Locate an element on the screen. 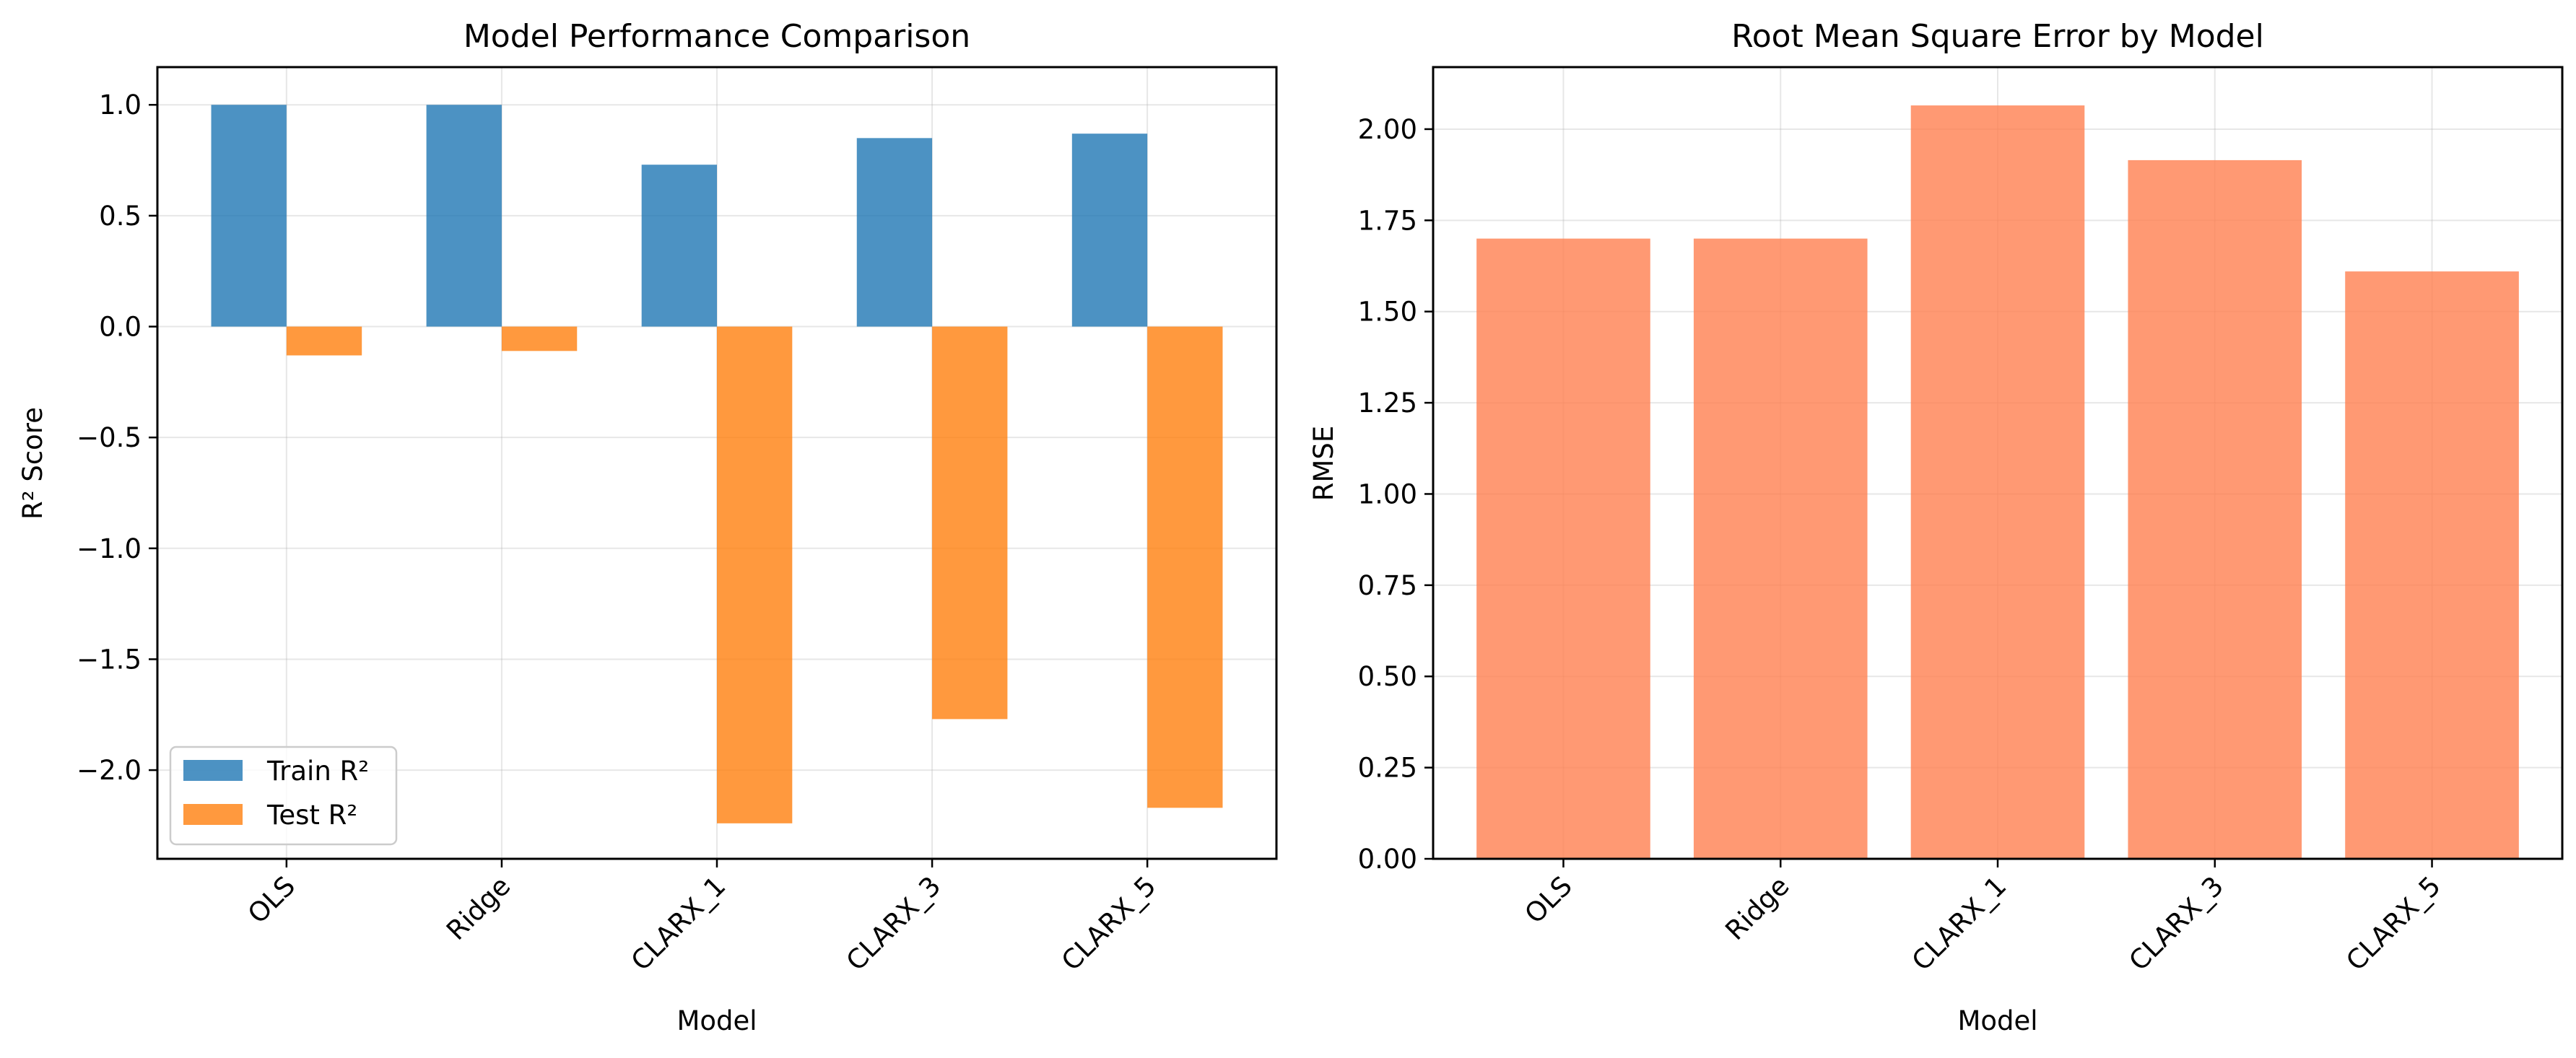 Image resolution: width=2576 pixels, height=1058 pixels. y-tick-label: −0.5 is located at coordinates (109, 437).